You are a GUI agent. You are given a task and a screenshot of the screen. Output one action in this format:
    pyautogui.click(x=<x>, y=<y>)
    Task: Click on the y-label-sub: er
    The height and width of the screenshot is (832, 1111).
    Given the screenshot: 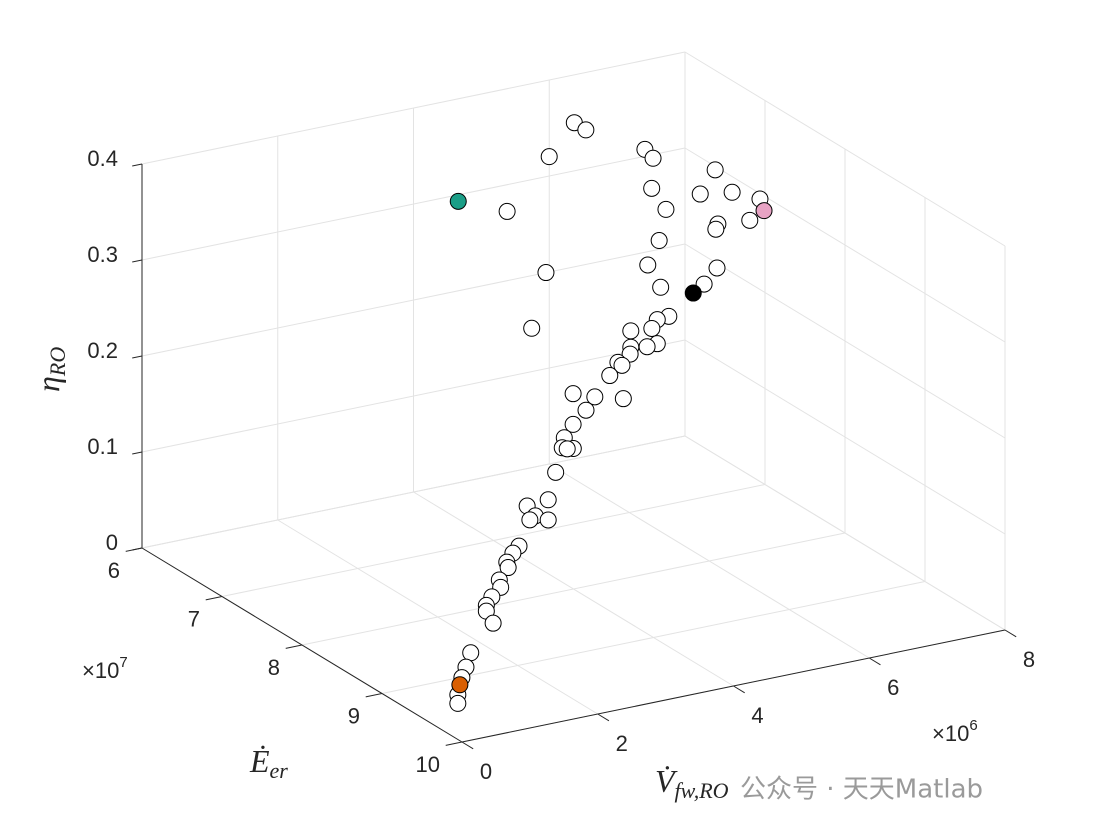 What is the action you would take?
    pyautogui.click(x=279, y=770)
    